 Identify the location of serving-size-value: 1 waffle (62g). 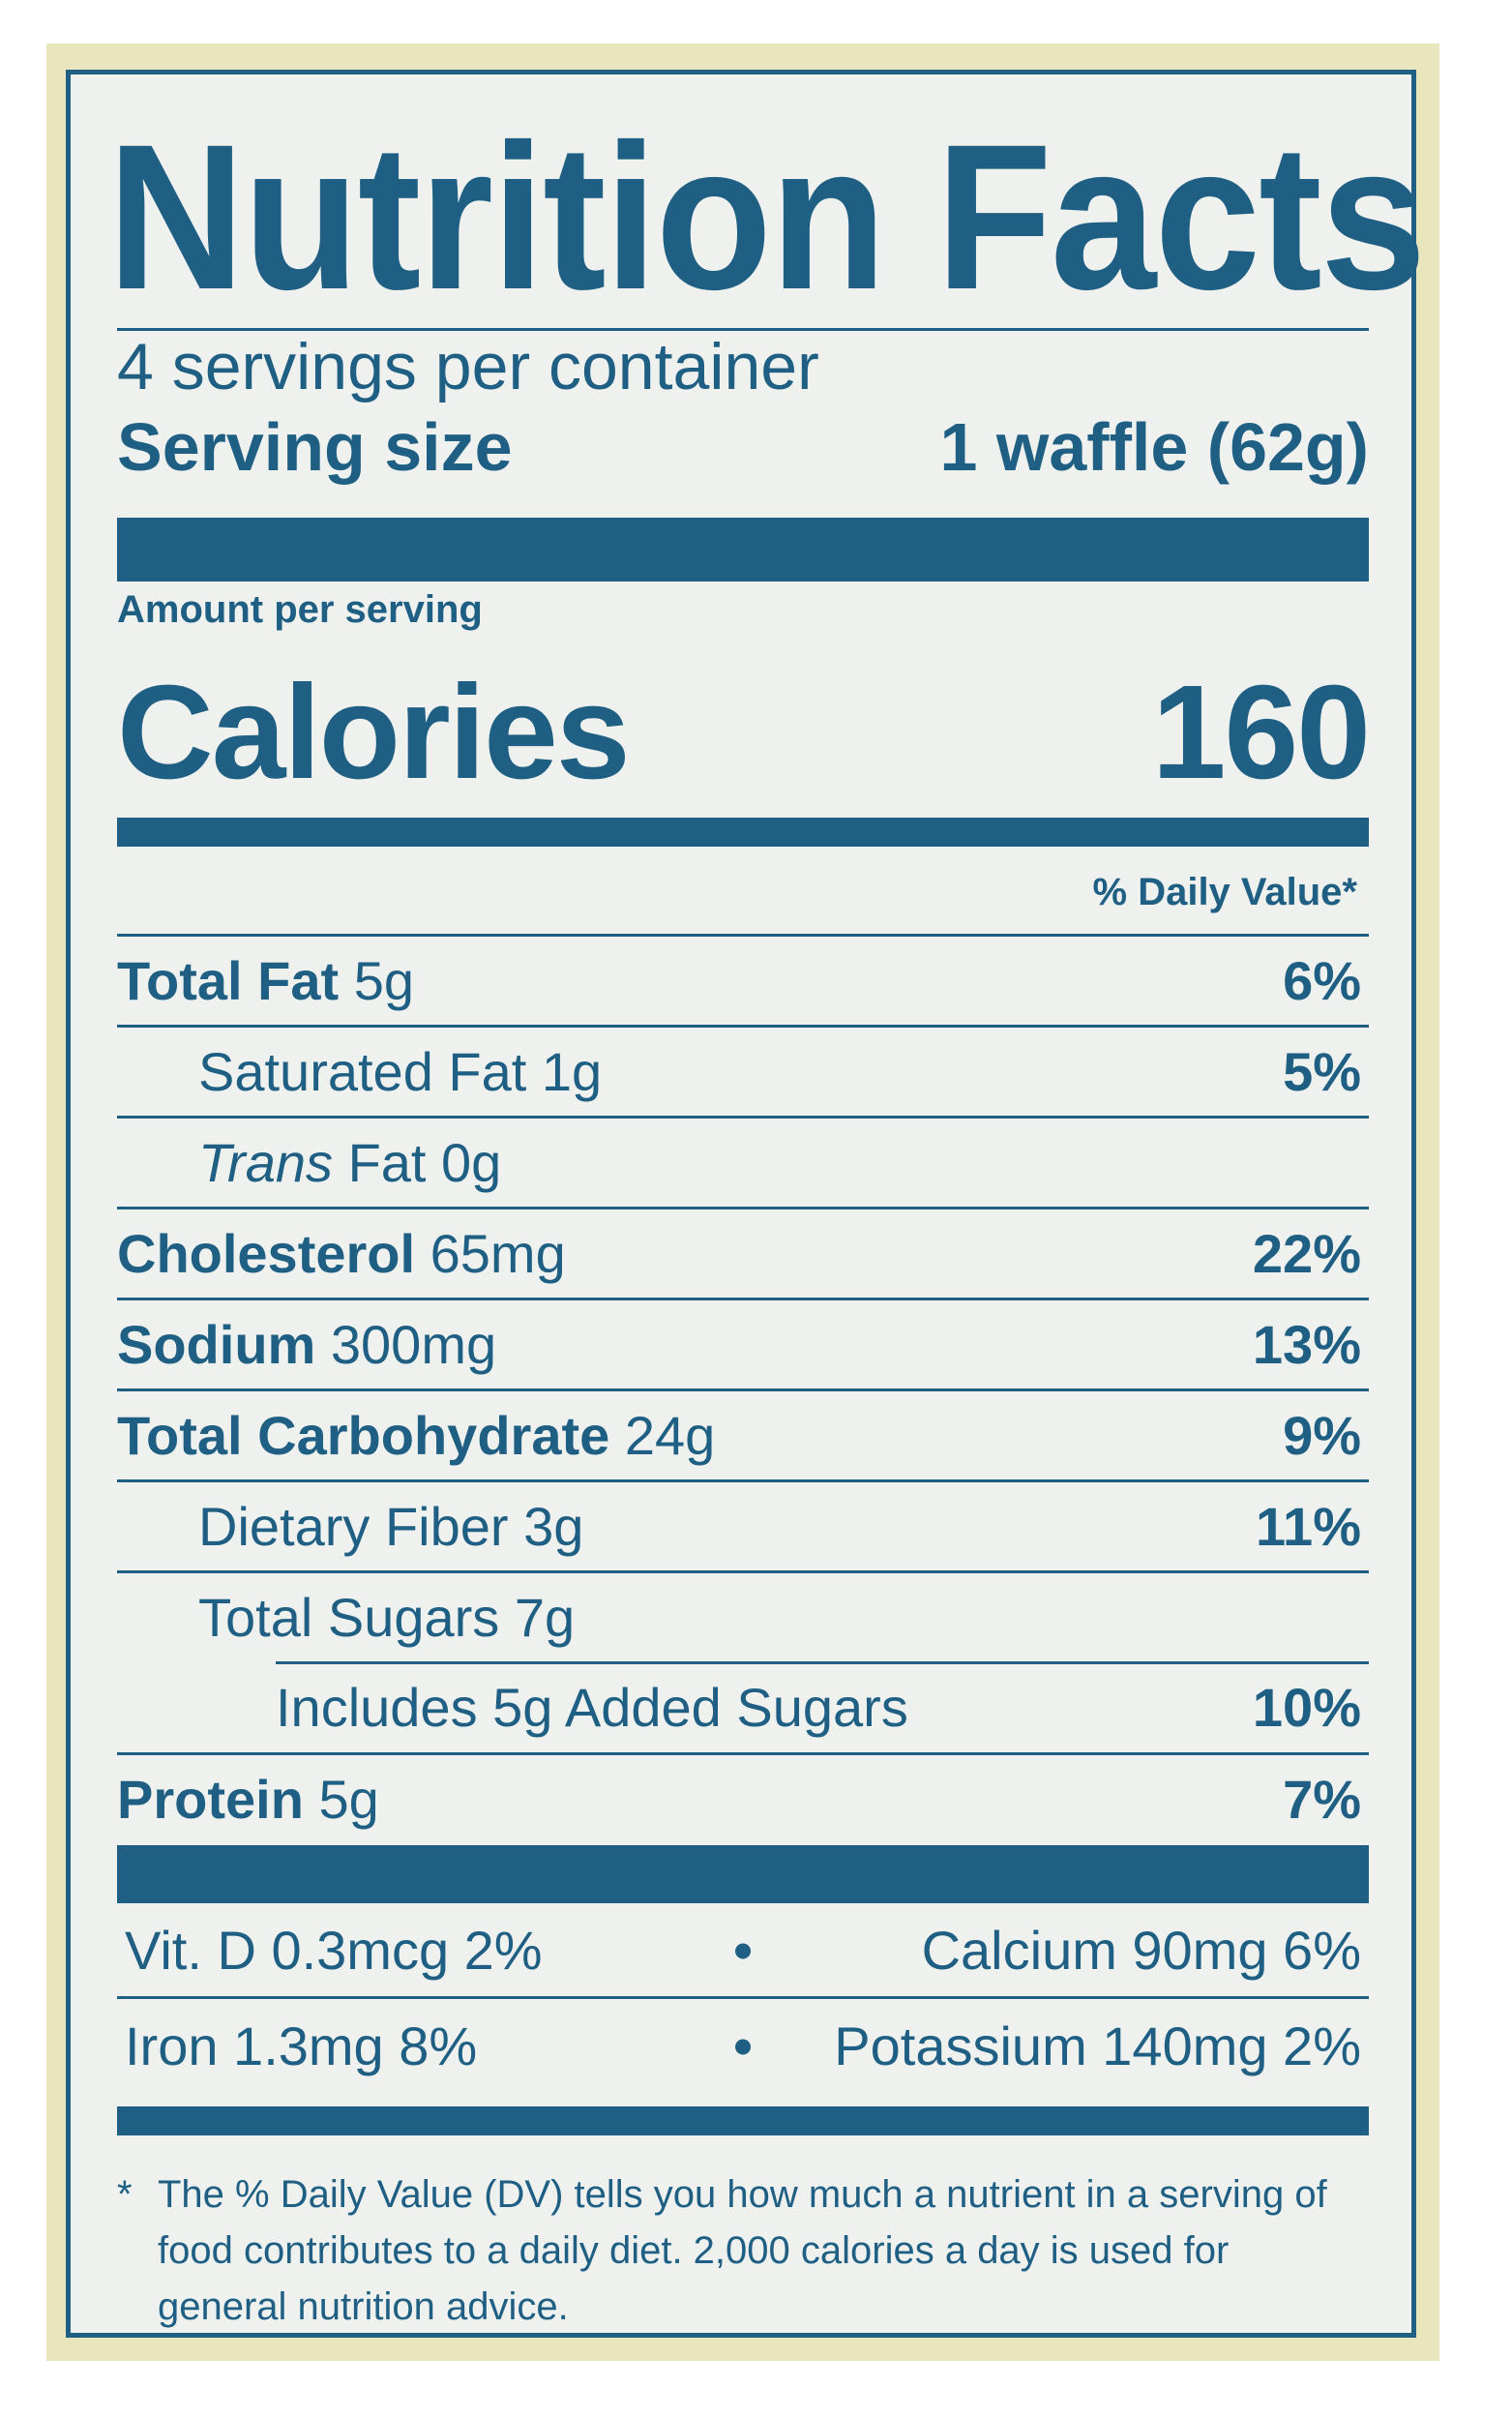
(1154, 447).